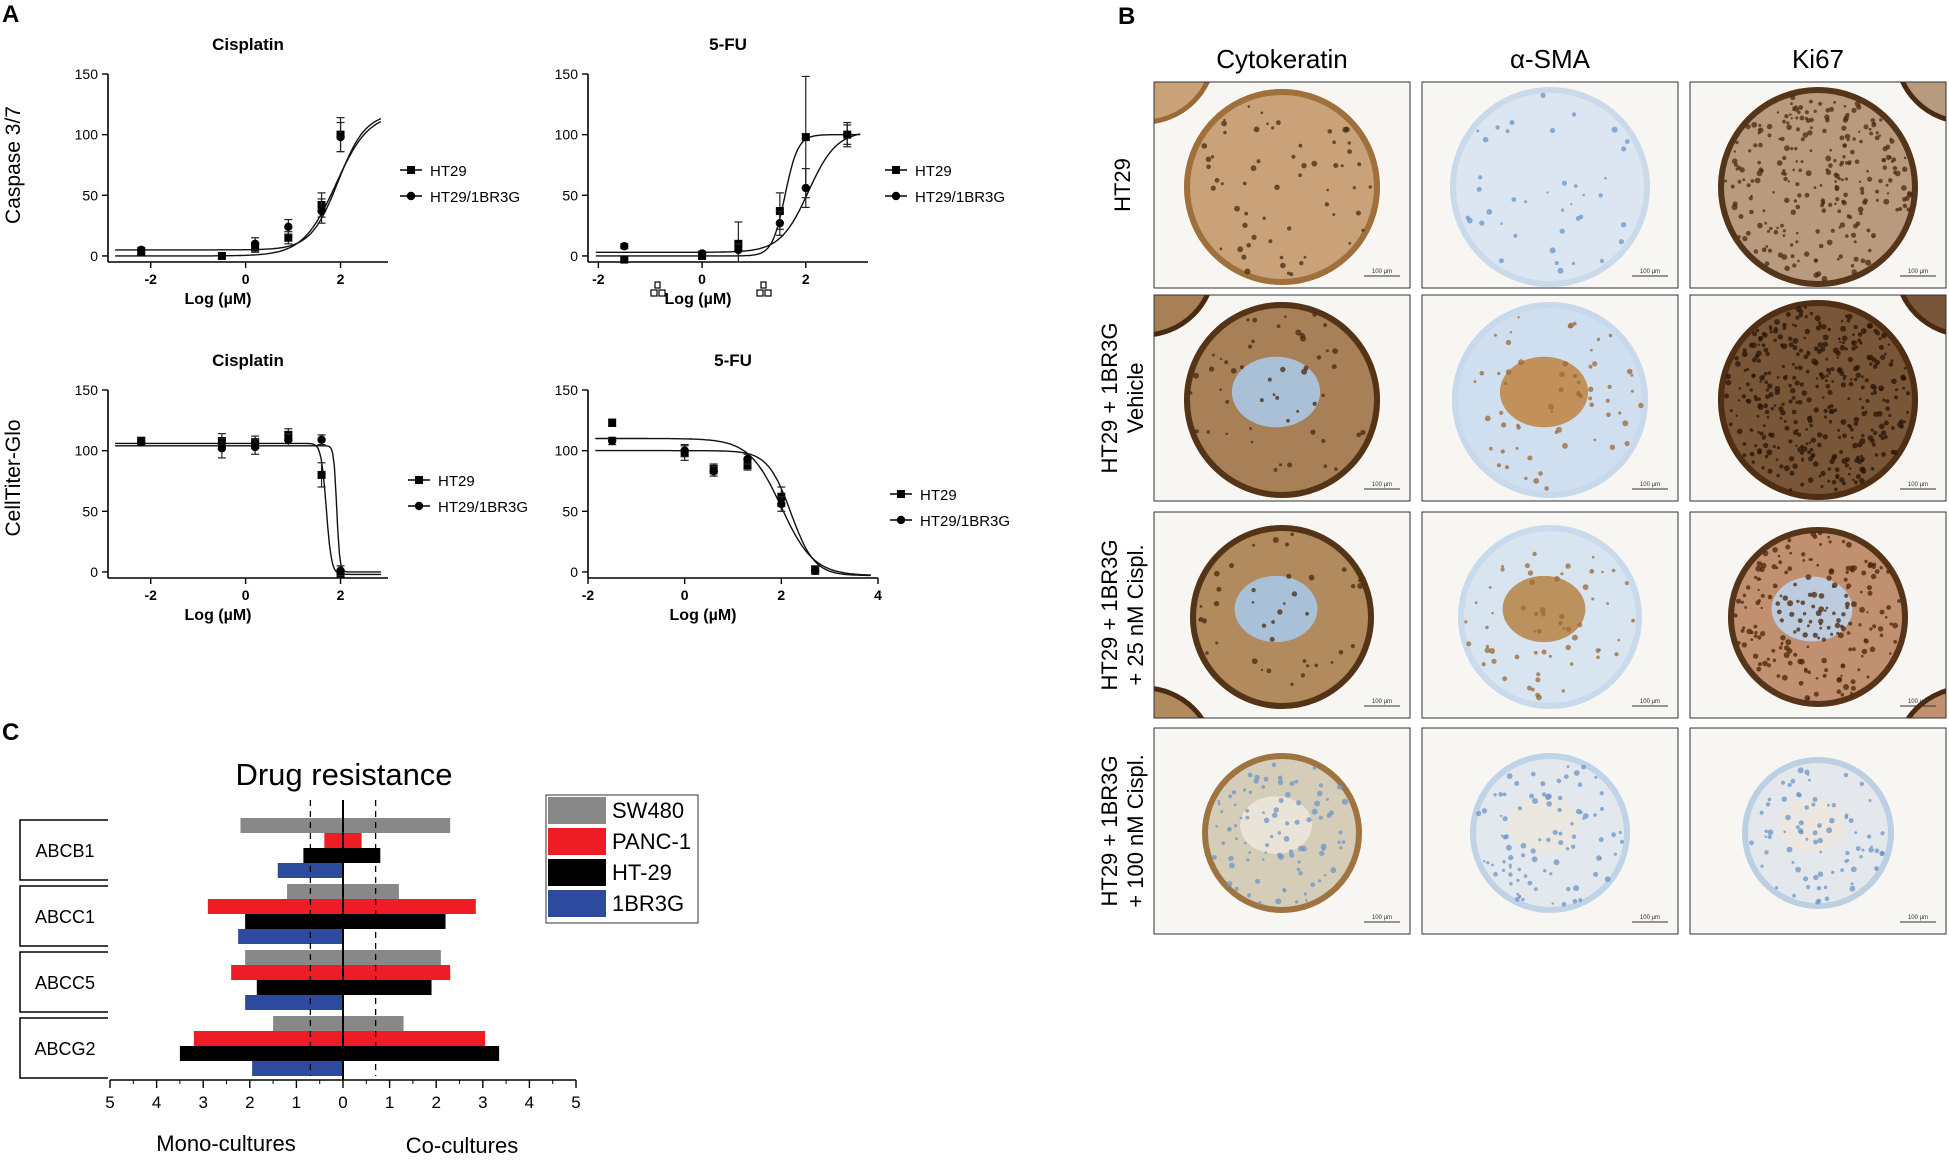 The image size is (1949, 1173). What do you see at coordinates (768, 293) in the screenshot?
I see `marker-glyph` at bounding box center [768, 293].